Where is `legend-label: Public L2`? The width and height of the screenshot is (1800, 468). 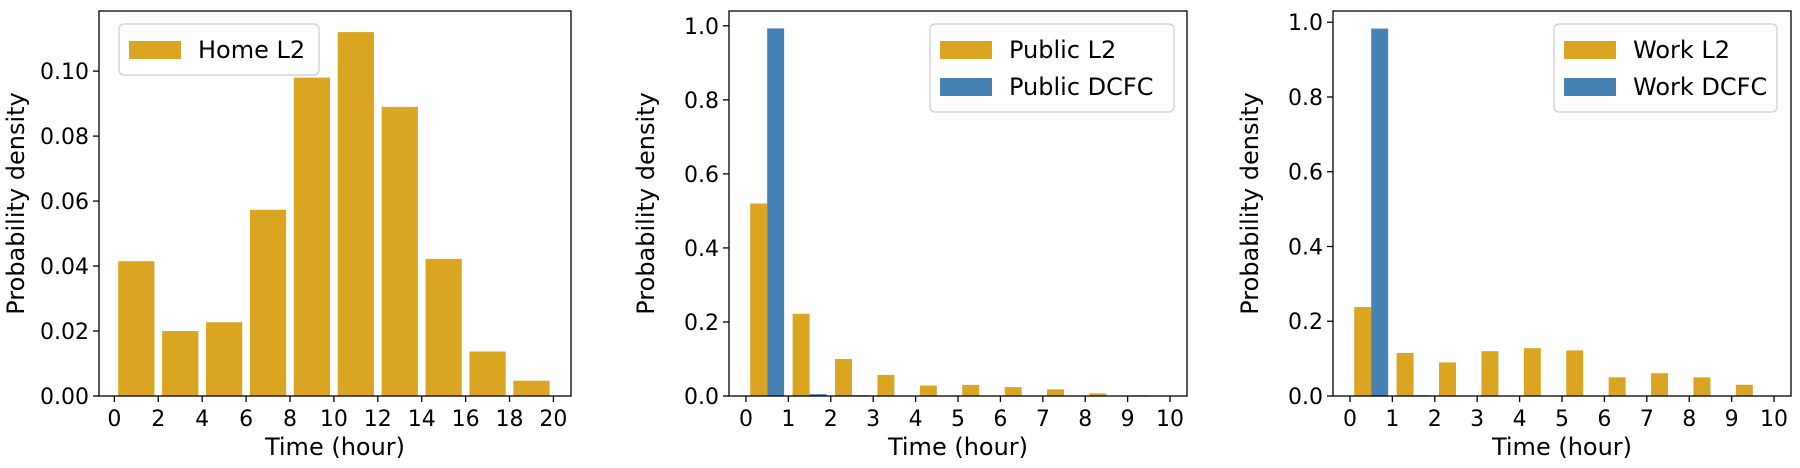
legend-label: Public L2 is located at coordinates (1062, 50).